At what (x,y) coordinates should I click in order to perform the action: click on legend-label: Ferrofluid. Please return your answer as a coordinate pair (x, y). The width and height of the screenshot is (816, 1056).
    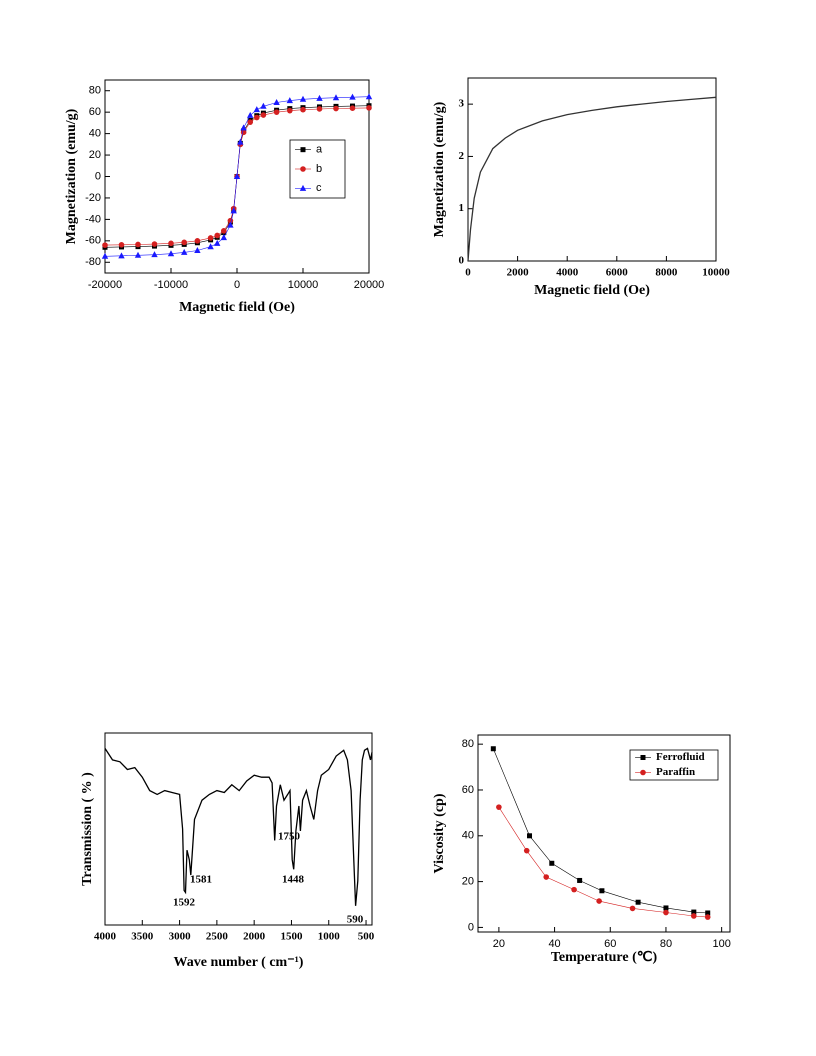
    Looking at the image, I should click on (680, 757).